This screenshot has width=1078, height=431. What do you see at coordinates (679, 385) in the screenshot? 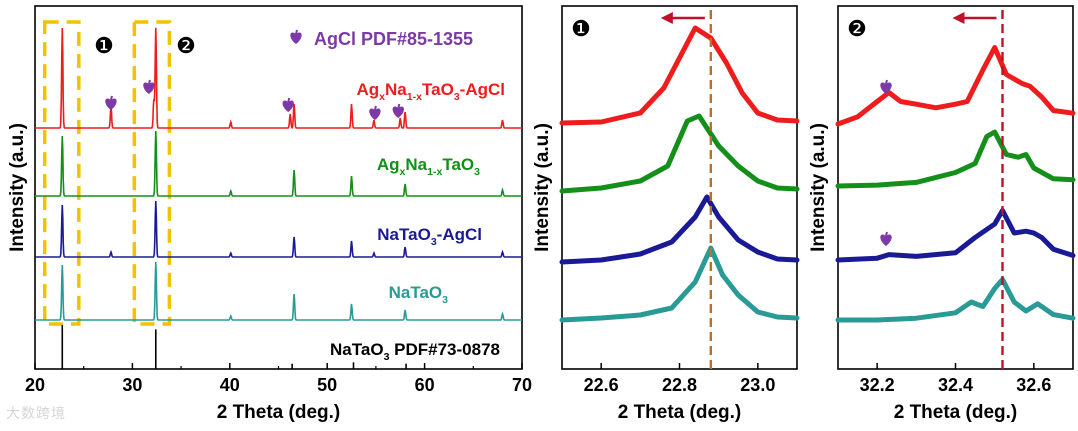
I see `x-tick-label: 22.8` at bounding box center [679, 385].